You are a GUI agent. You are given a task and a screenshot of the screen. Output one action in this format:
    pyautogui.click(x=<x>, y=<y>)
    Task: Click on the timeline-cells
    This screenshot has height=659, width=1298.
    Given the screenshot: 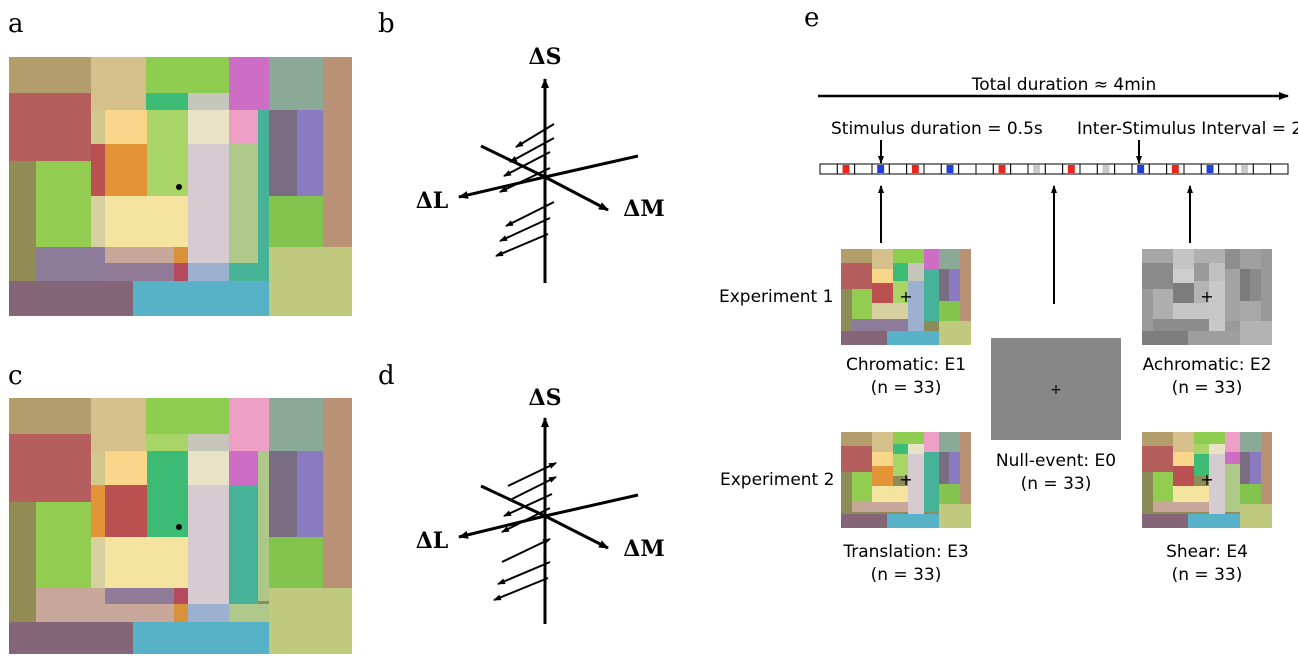 What is the action you would take?
    pyautogui.click(x=1054, y=169)
    